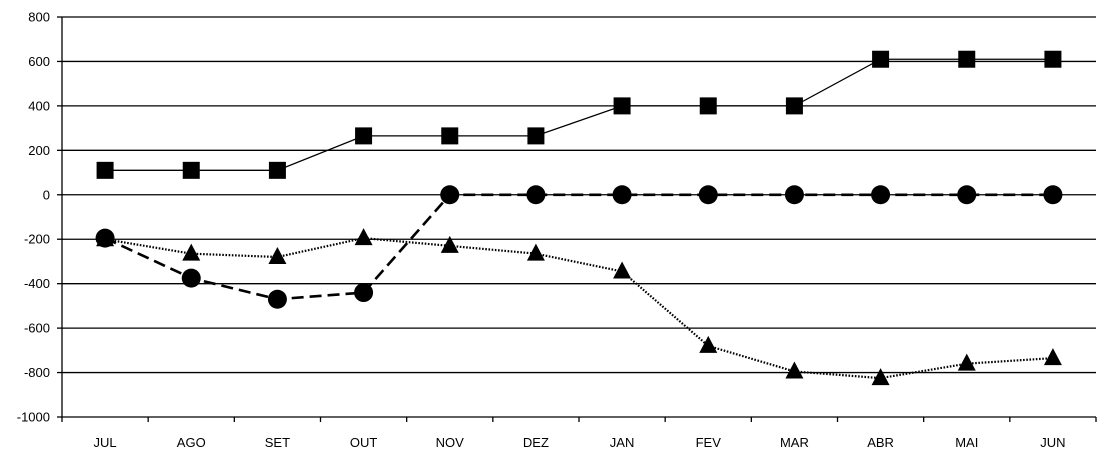  I want to click on x-tick-label: MAR, so click(794, 442).